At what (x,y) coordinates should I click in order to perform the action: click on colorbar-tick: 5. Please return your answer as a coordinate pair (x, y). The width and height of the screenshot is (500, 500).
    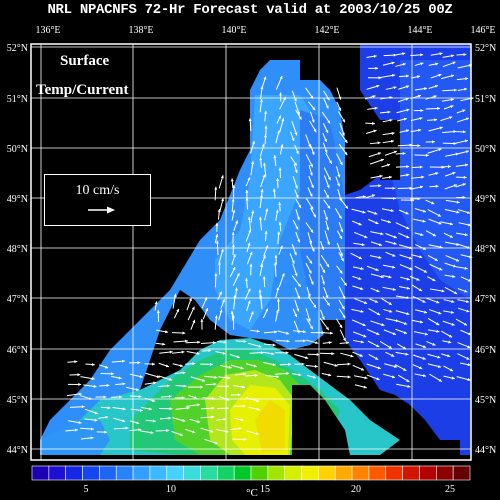
    Looking at the image, I should click on (86, 489).